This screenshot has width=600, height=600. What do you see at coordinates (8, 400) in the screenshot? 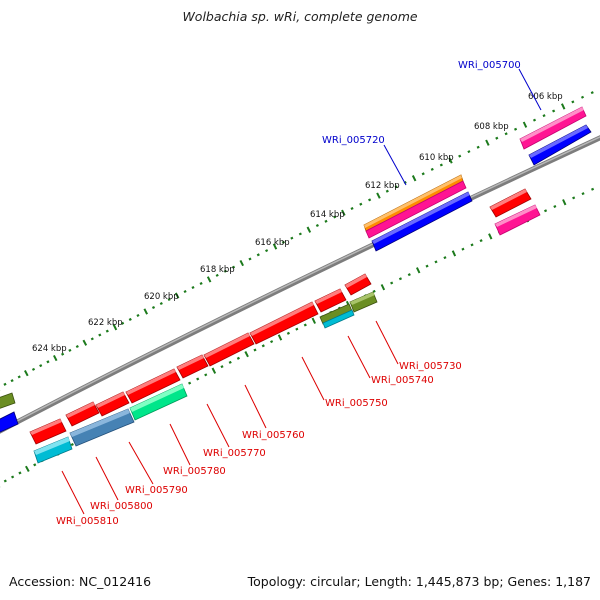
I see `feature-olive-edge` at bounding box center [8, 400].